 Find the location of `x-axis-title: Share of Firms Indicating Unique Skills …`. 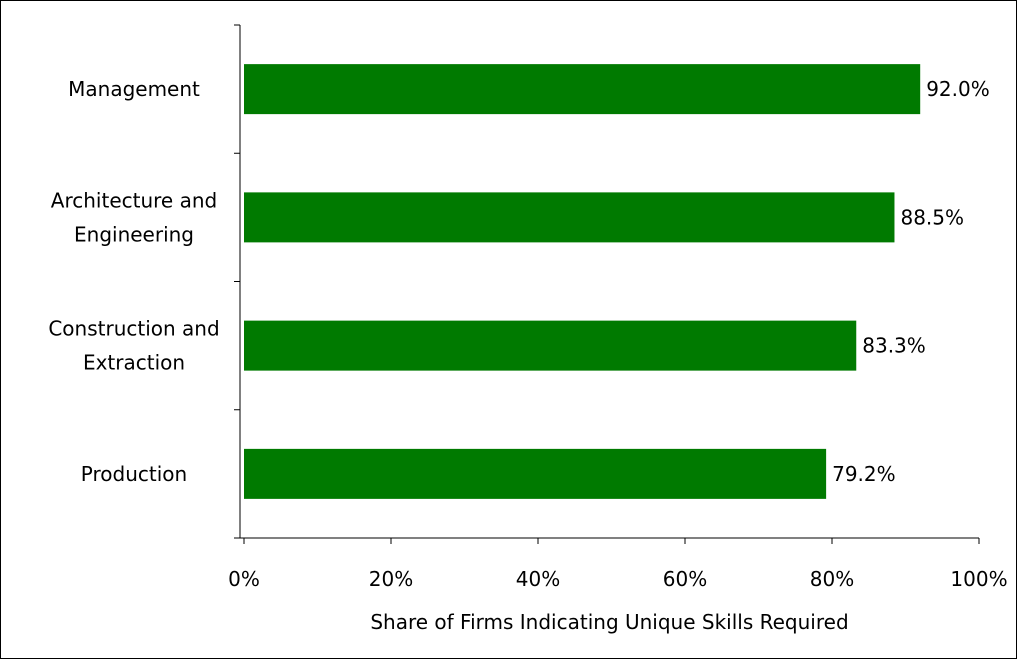

x-axis-title: Share of Firms Indicating Unique Skills … is located at coordinates (609, 622).